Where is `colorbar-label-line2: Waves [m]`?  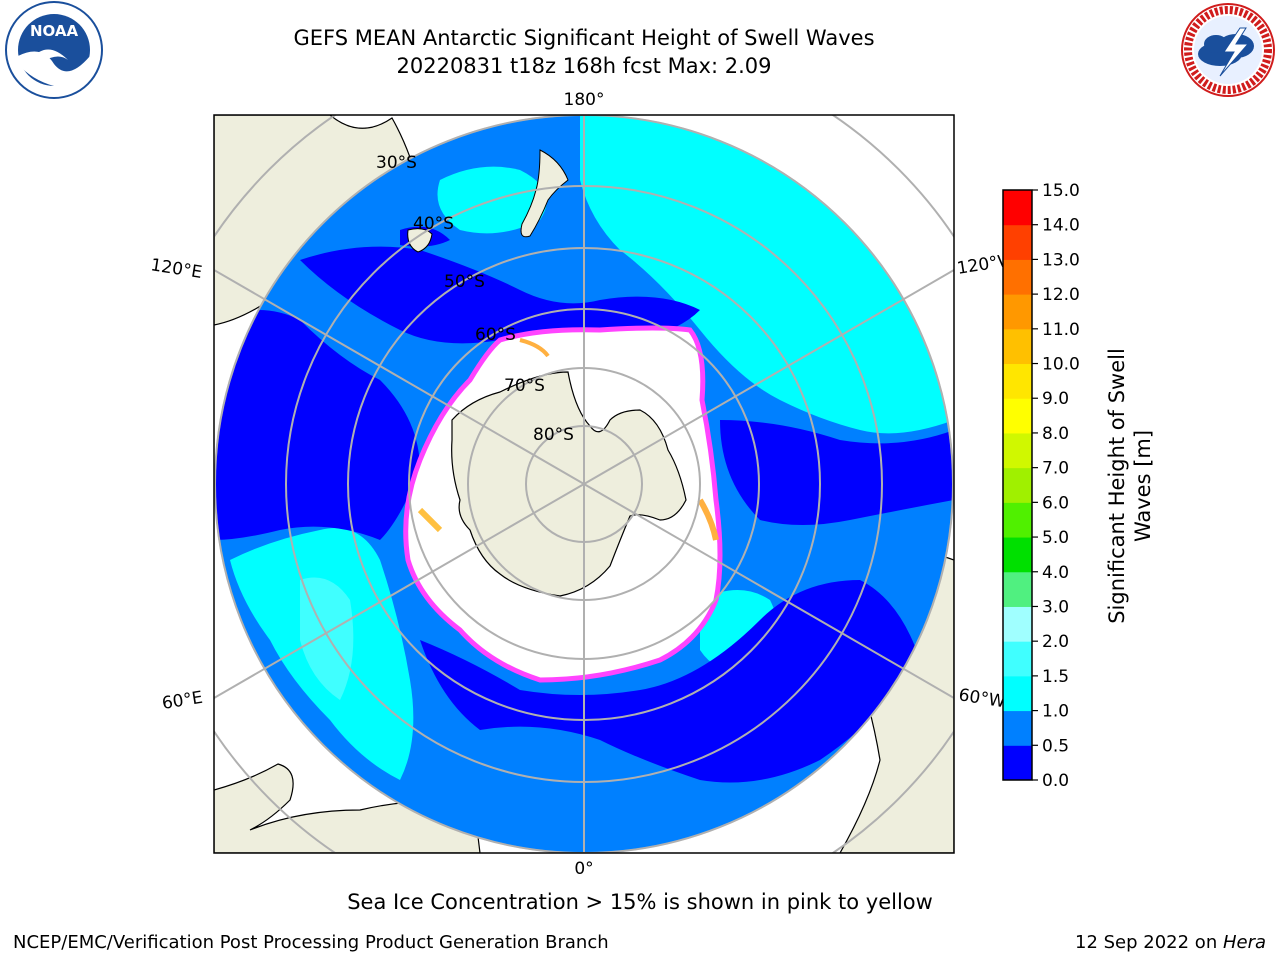
colorbar-label-line2: Waves [m] is located at coordinates (1143, 486).